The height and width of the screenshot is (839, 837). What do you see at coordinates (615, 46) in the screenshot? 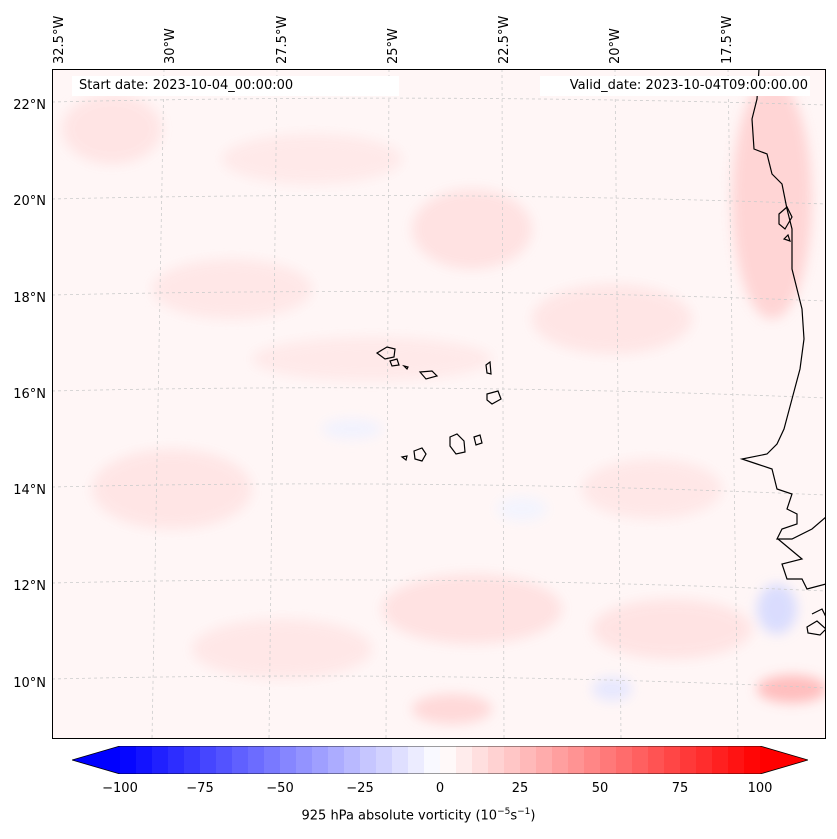
I see `lon-label: 20°W` at bounding box center [615, 46].